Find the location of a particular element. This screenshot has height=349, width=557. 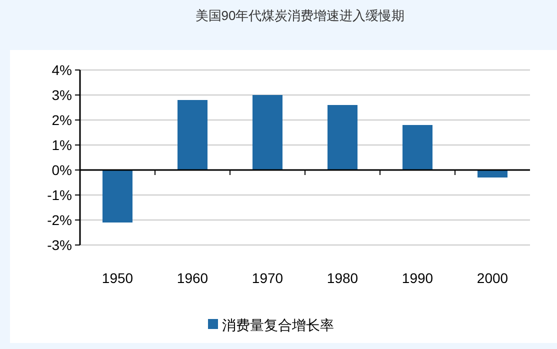

x-tick-label: 1980 is located at coordinates (342, 278).